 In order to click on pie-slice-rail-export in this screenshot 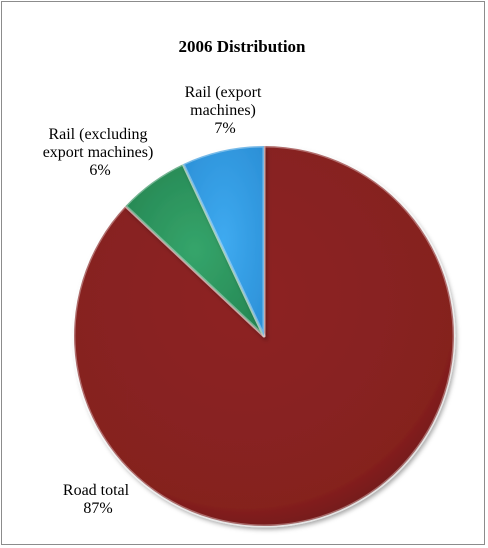, I will do `click(223, 241)`.